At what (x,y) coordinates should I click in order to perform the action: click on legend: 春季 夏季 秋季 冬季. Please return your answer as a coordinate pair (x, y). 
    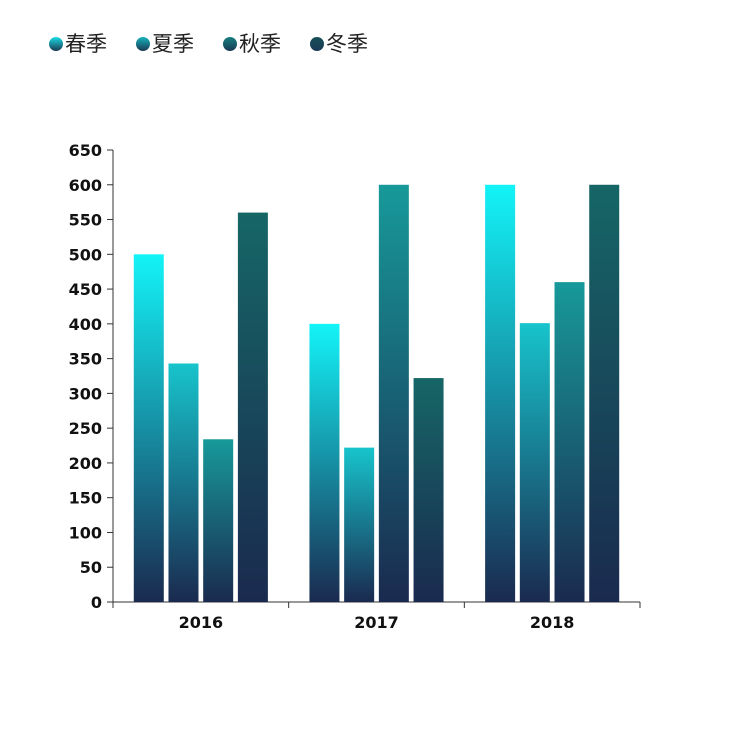
    Looking at the image, I should click on (208, 44).